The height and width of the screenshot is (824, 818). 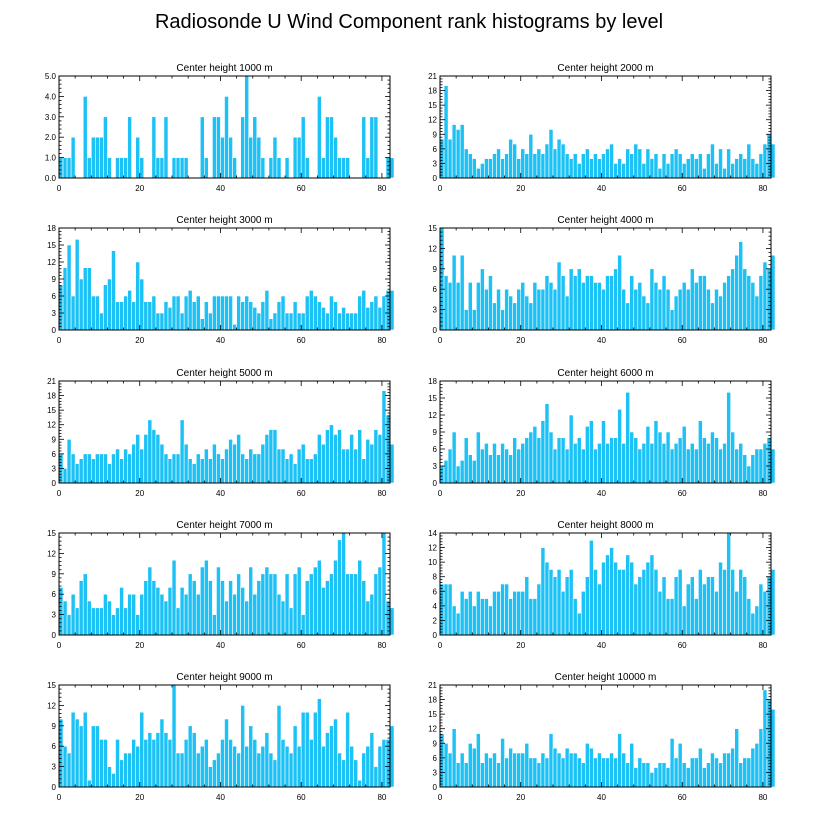 What do you see at coordinates (682, 493) in the screenshot?
I see `x-tick-label: 60` at bounding box center [682, 493].